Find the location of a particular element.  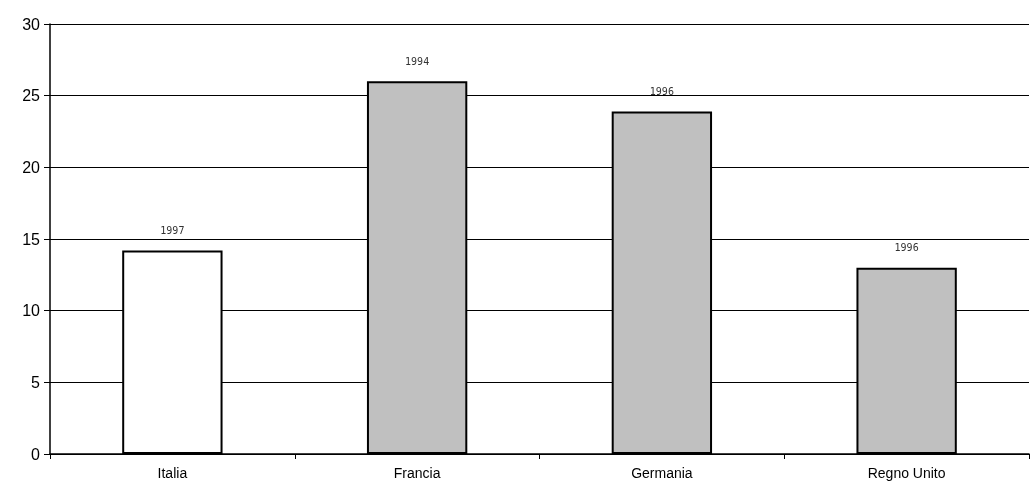

annotation: 1997 is located at coordinates (172, 230).